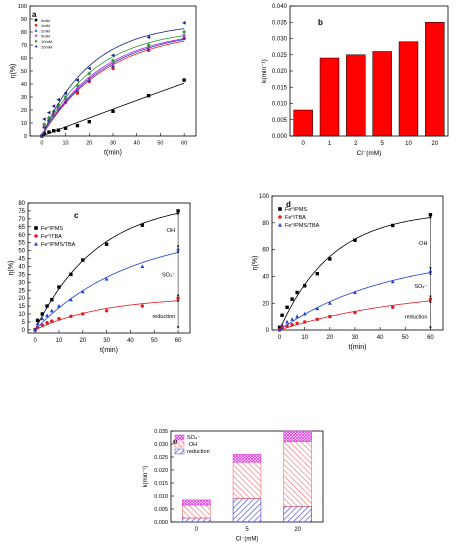  Describe the element at coordinates (21, 299) in the screenshot. I see `y-tick-label: 20` at that location.